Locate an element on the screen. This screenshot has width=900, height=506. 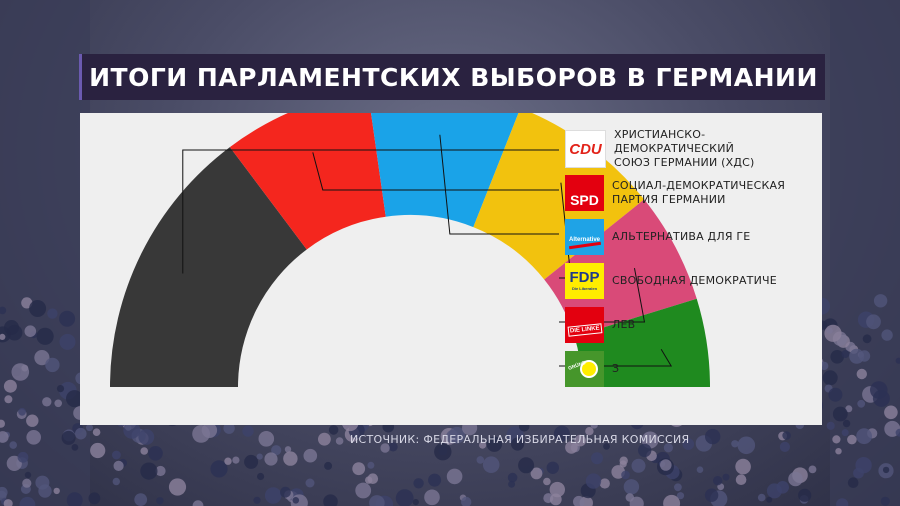
linke-logo: DIE LINKE is located at coordinates (584, 325).